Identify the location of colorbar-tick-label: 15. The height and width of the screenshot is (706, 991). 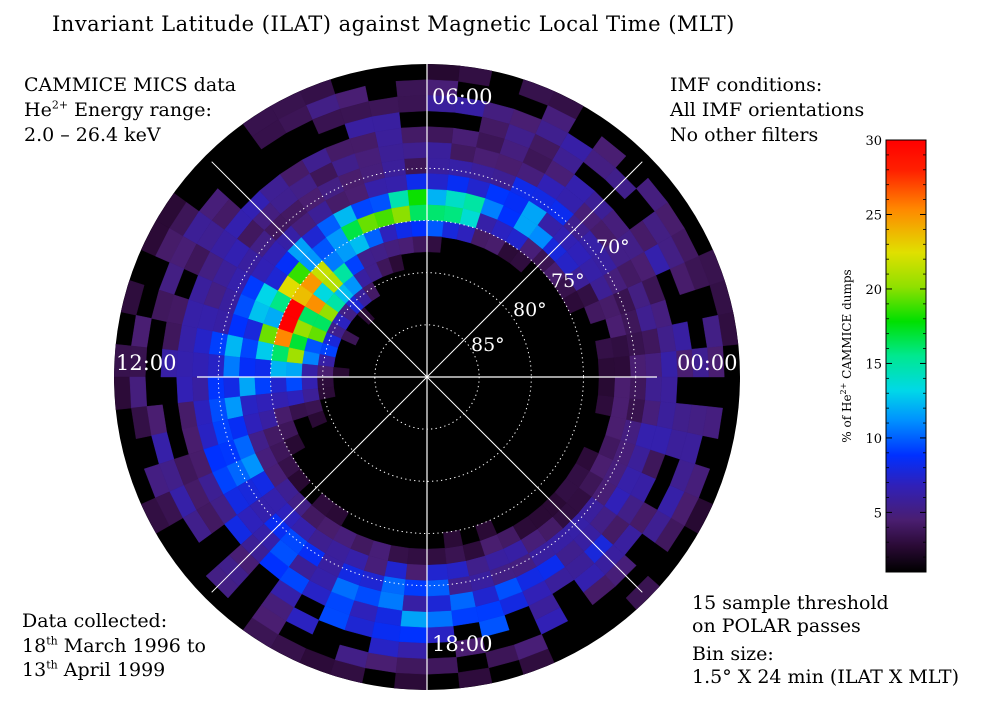
(873, 364).